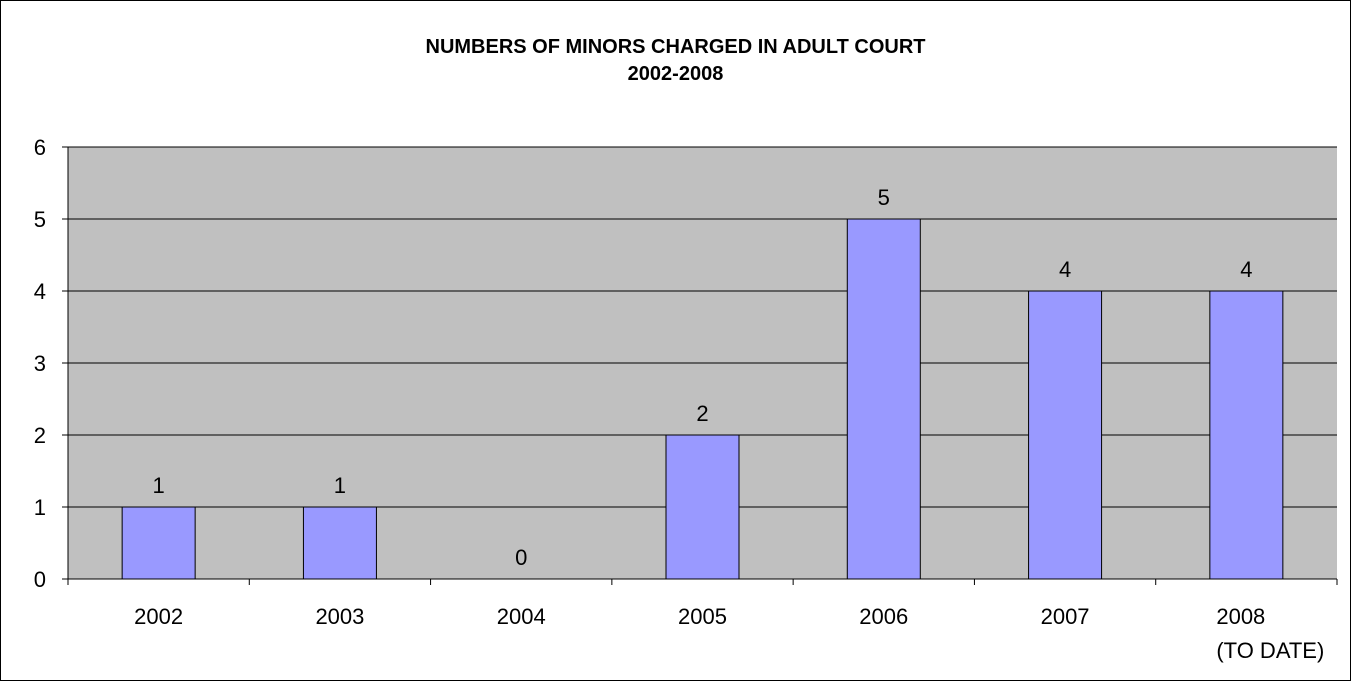 This screenshot has height=681, width=1351. What do you see at coordinates (521, 557) in the screenshot?
I see `data-label: 0` at bounding box center [521, 557].